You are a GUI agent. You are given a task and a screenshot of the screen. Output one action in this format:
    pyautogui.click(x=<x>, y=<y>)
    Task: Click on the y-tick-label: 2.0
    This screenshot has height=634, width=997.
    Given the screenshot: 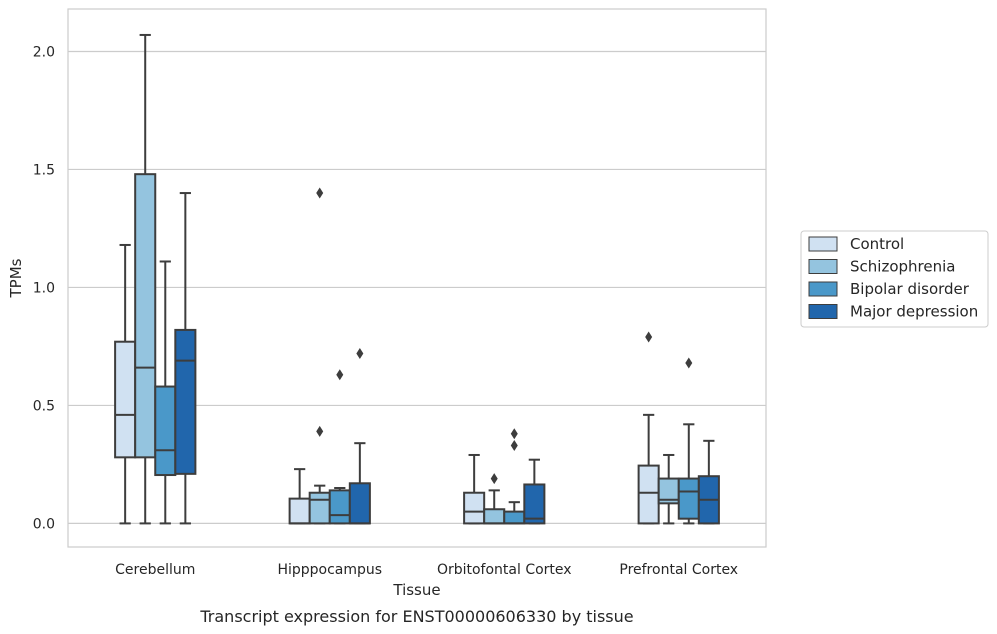 What is the action you would take?
    pyautogui.click(x=44, y=52)
    